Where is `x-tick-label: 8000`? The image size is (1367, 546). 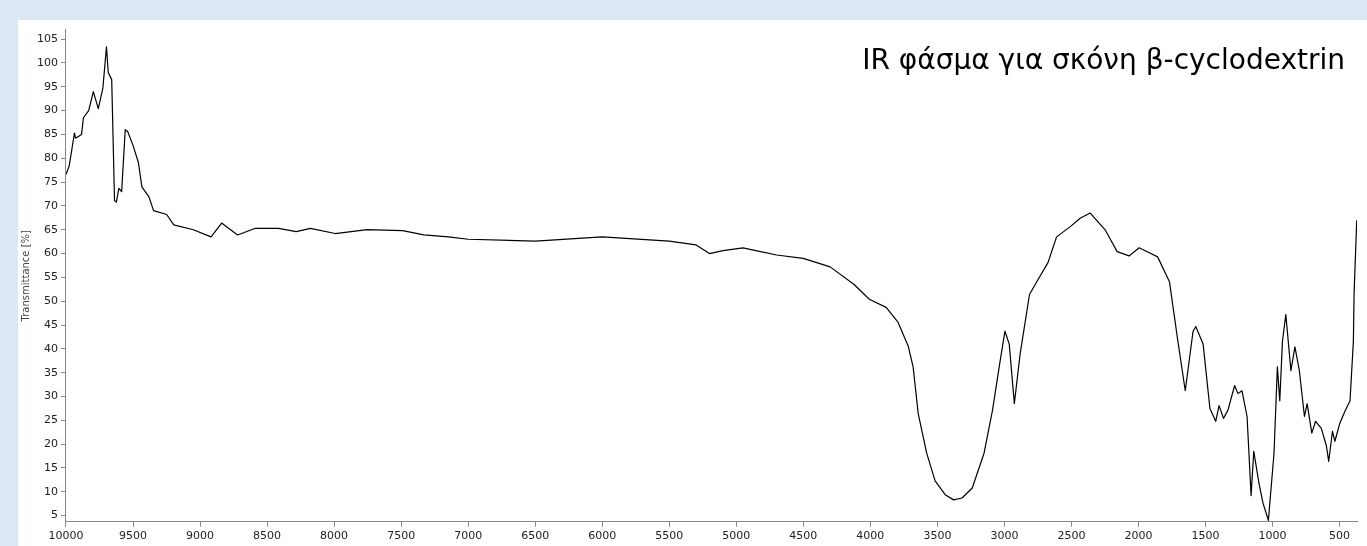
x-tick-label: 8000 is located at coordinates (334, 536).